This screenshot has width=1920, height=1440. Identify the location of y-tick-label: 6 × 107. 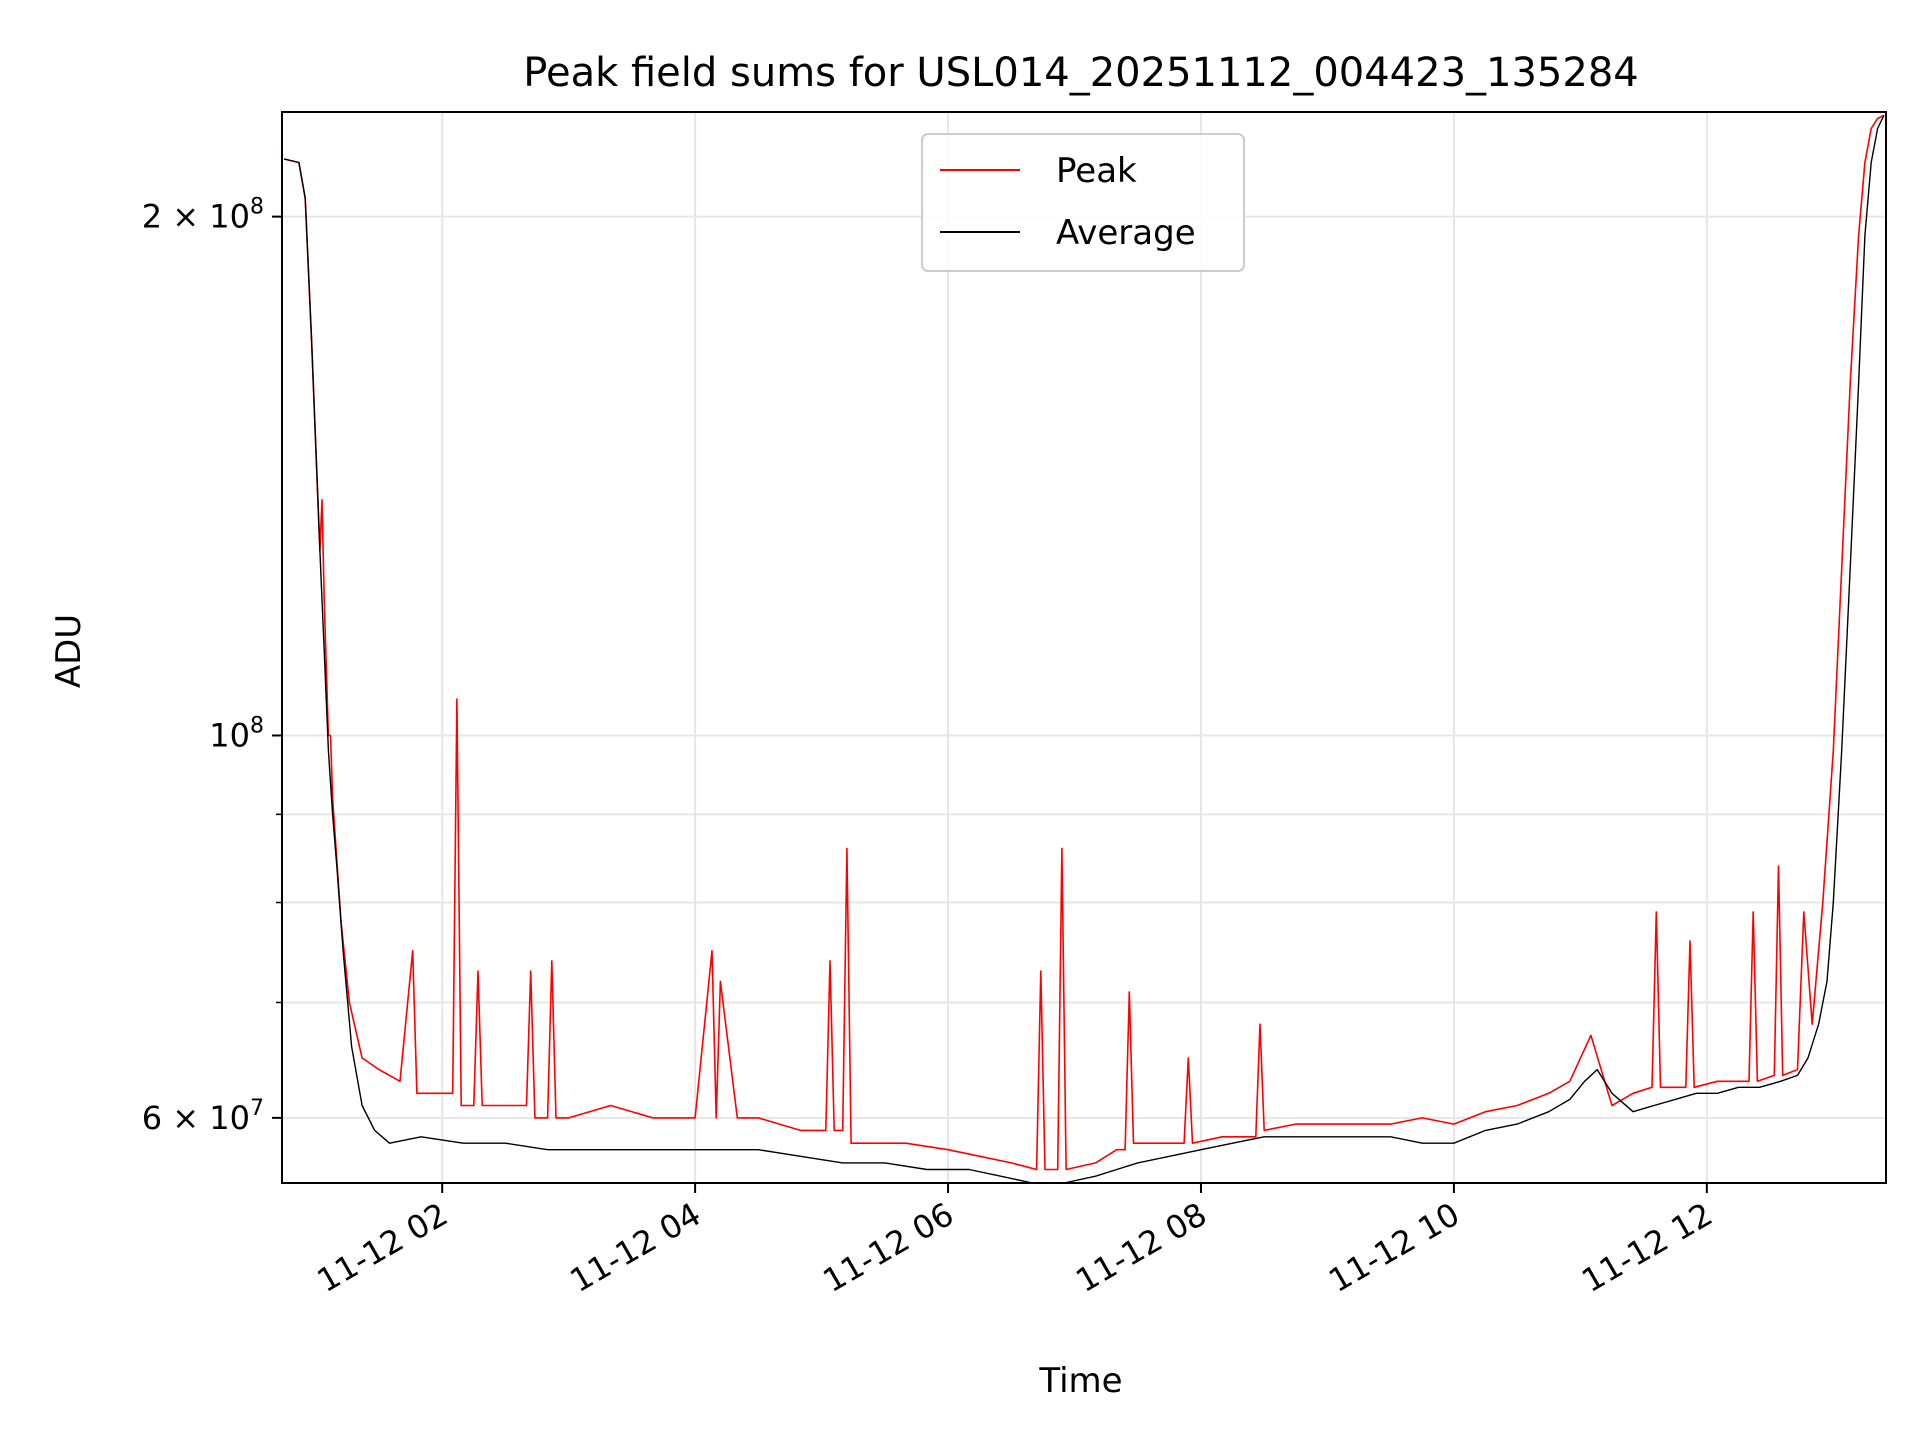
(203, 1116).